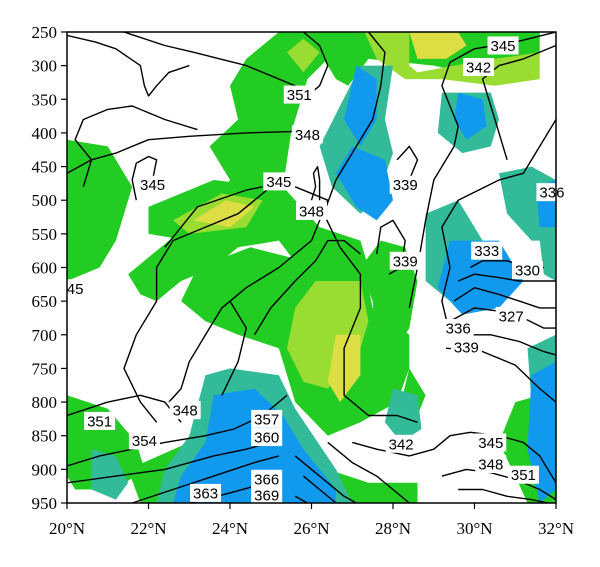  I want to click on x-tick-label: 32°N, so click(556, 528).